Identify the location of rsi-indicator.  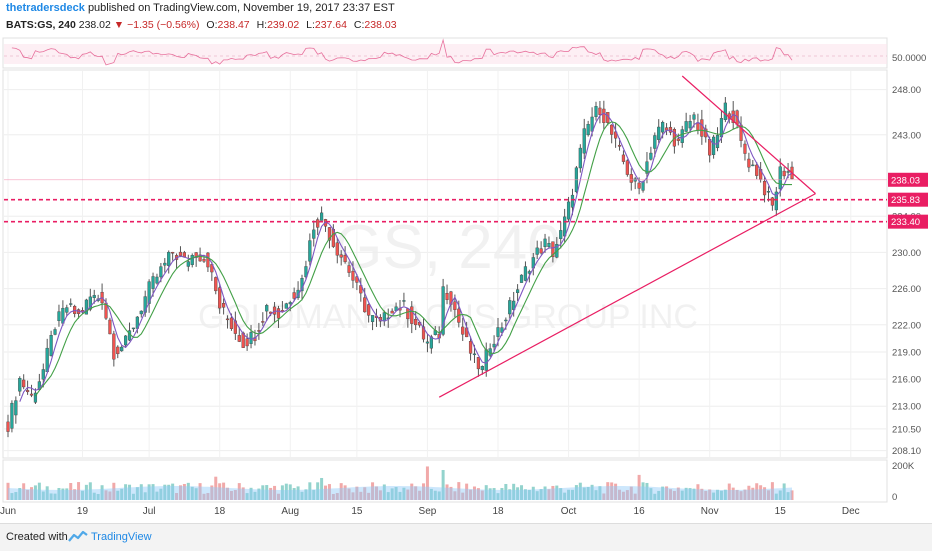
(445, 52).